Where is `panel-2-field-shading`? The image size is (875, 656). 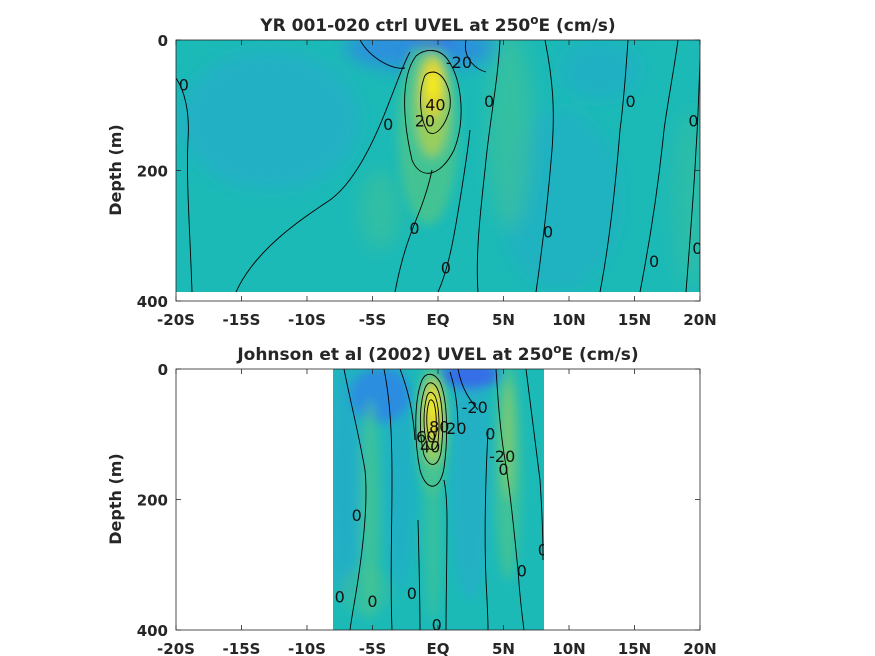
panel-2-field-shading is located at coordinates (427, 494).